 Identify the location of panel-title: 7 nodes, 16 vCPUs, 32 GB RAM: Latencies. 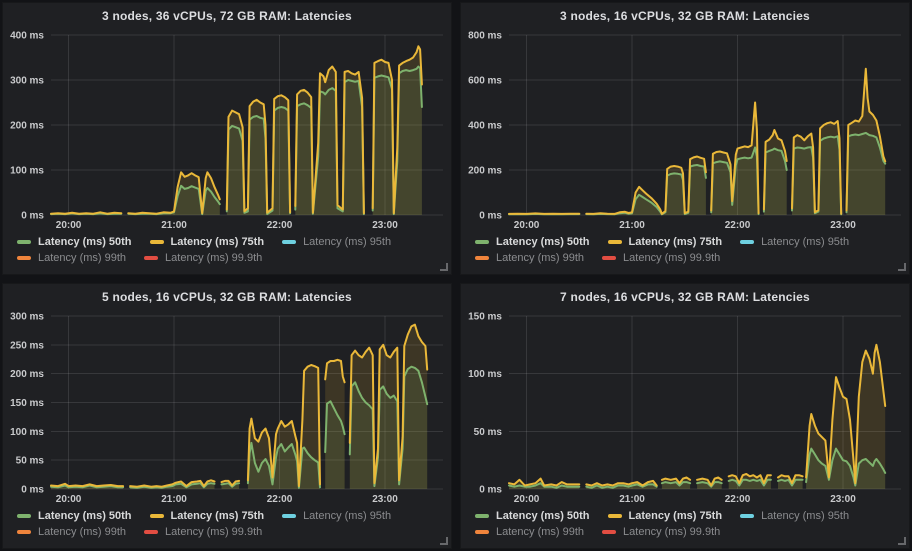
(685, 296).